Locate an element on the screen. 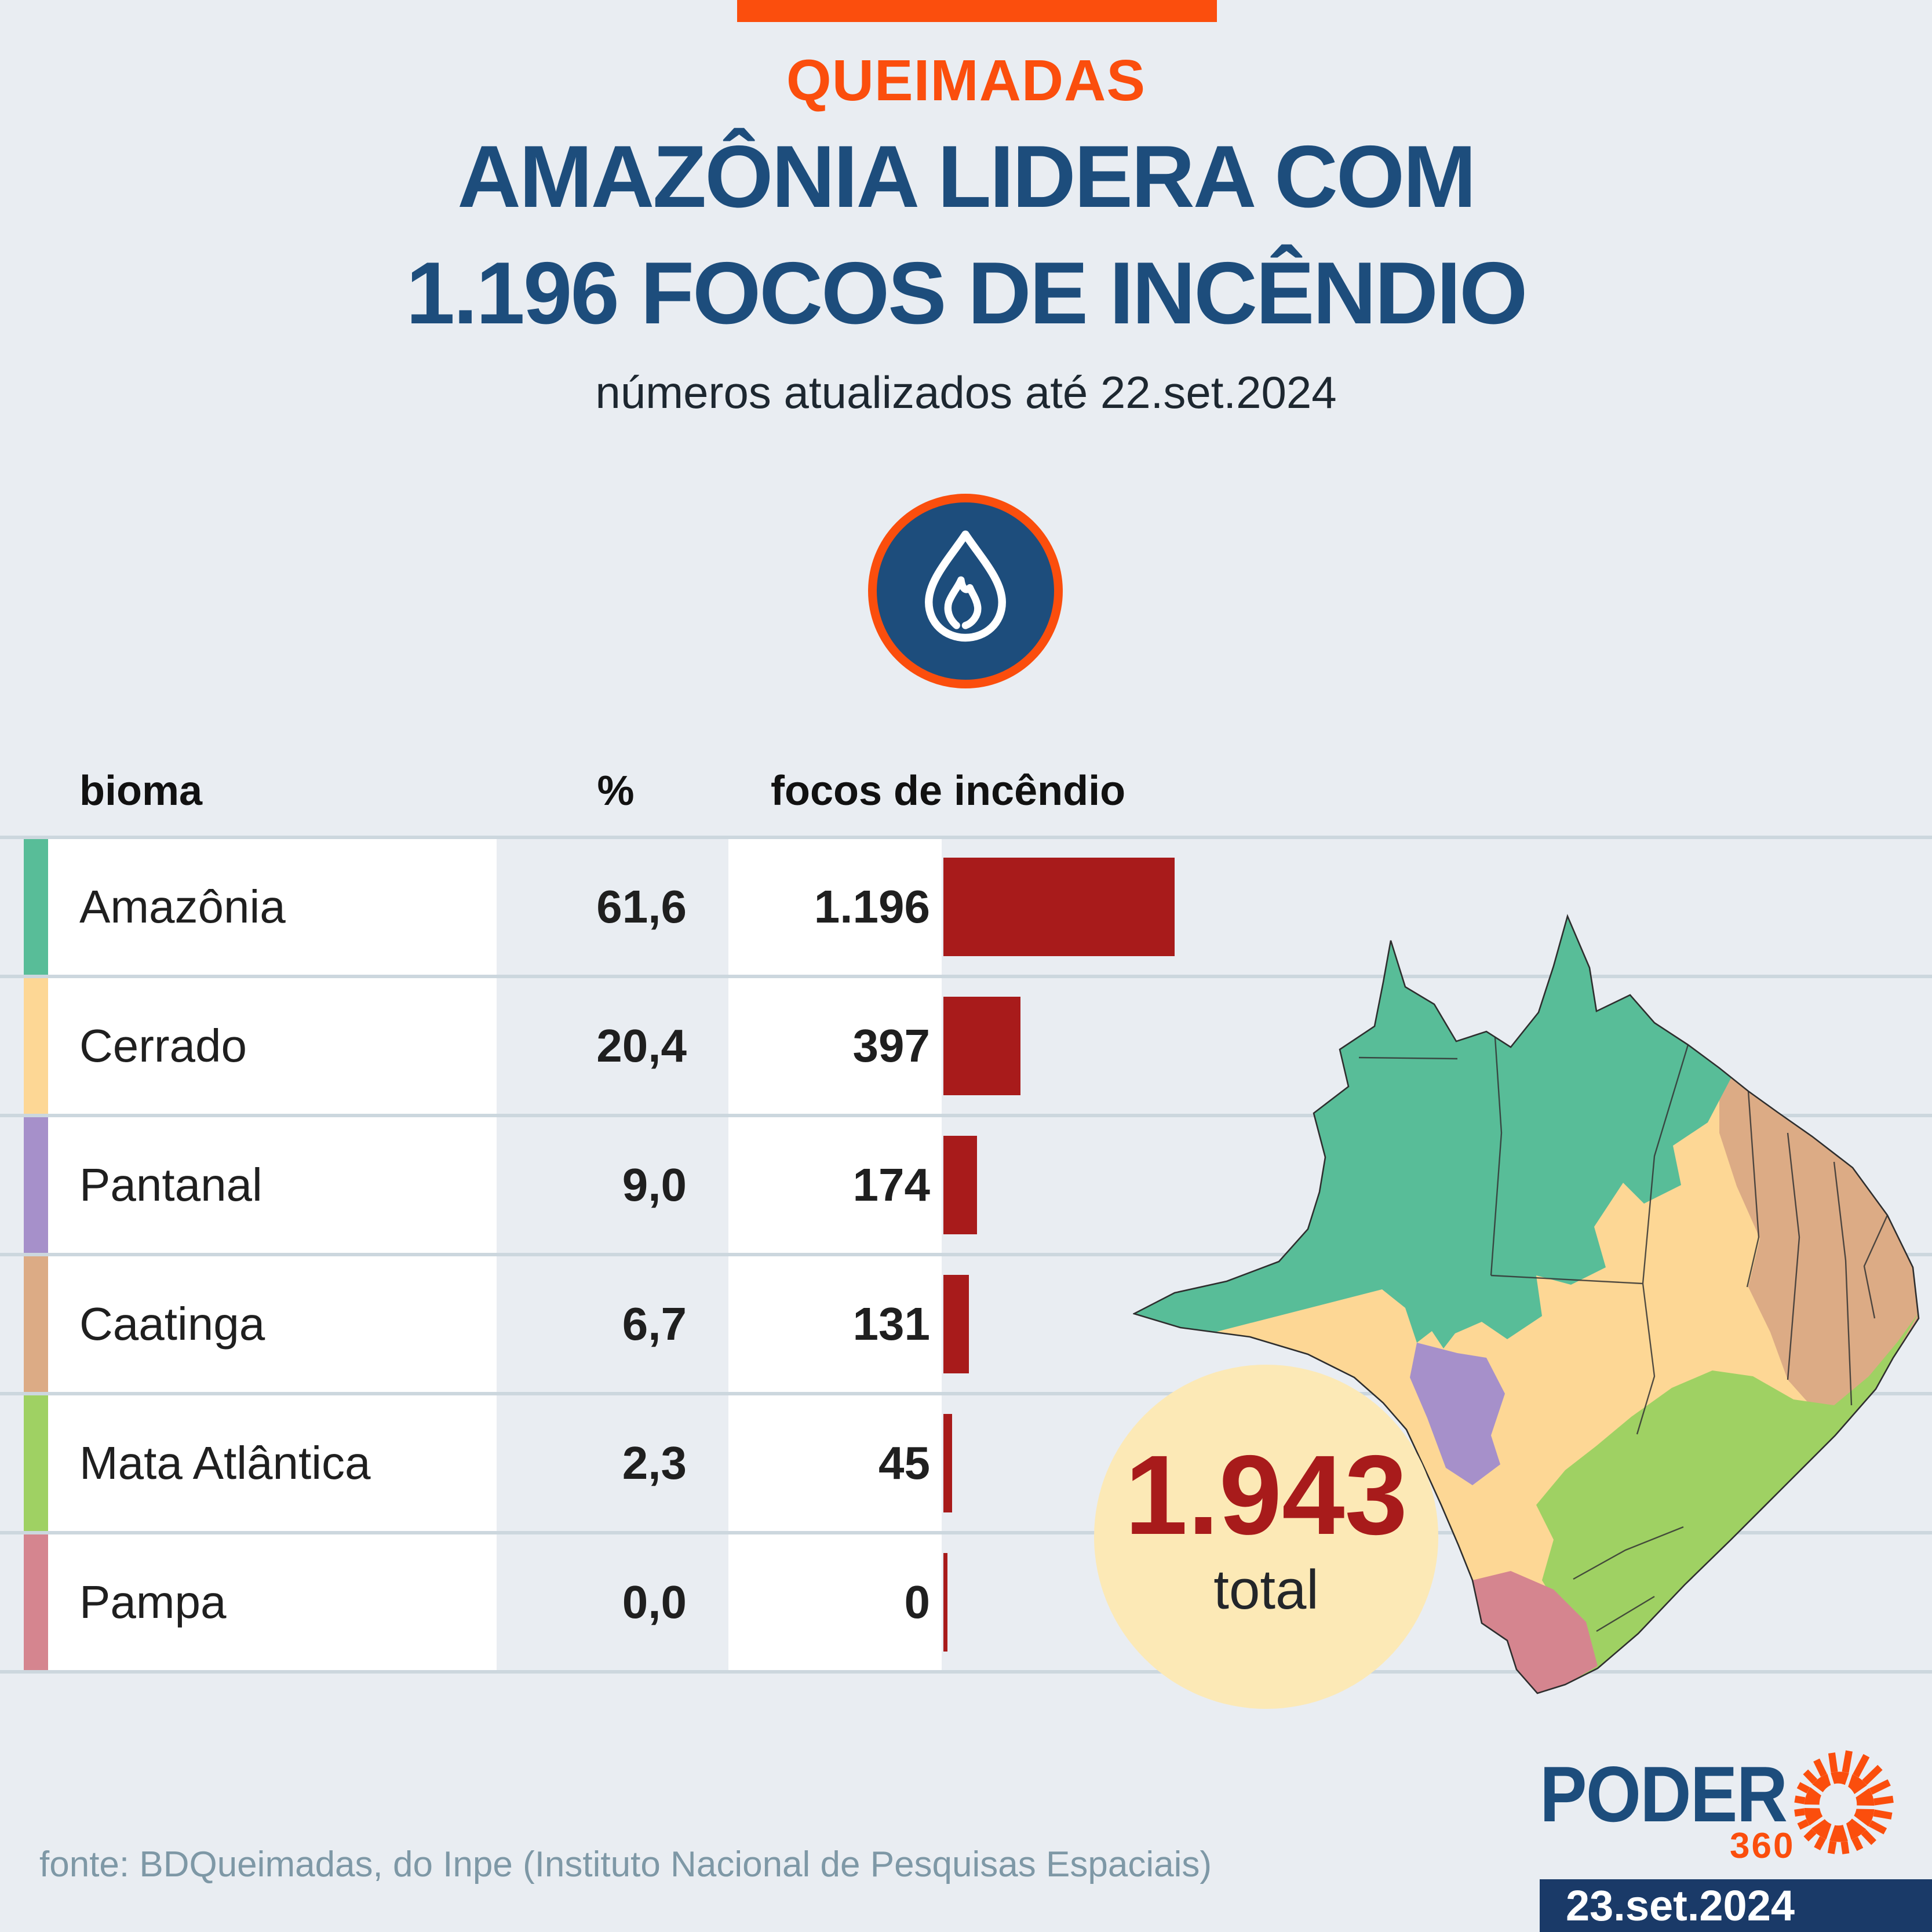 This screenshot has height=1932, width=1932. biome-pct: 6,7 is located at coordinates (655, 1324).